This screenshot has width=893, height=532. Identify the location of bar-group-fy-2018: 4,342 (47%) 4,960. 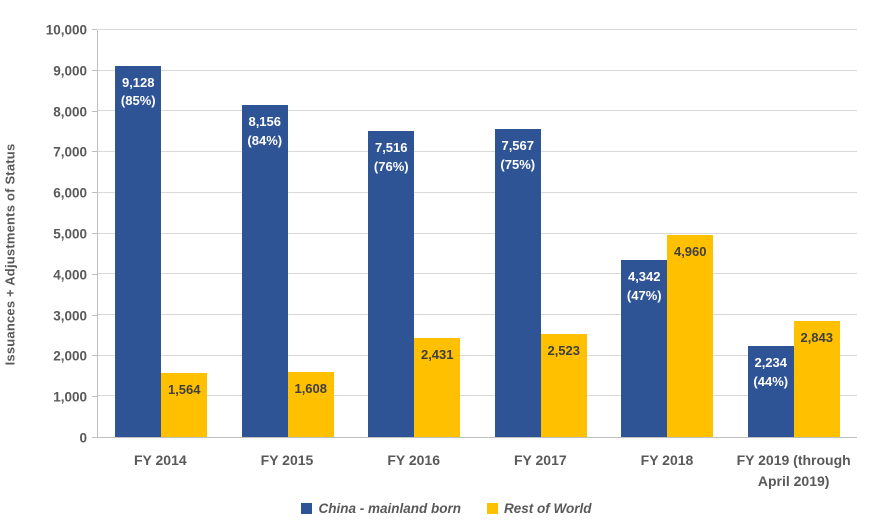
(667, 233).